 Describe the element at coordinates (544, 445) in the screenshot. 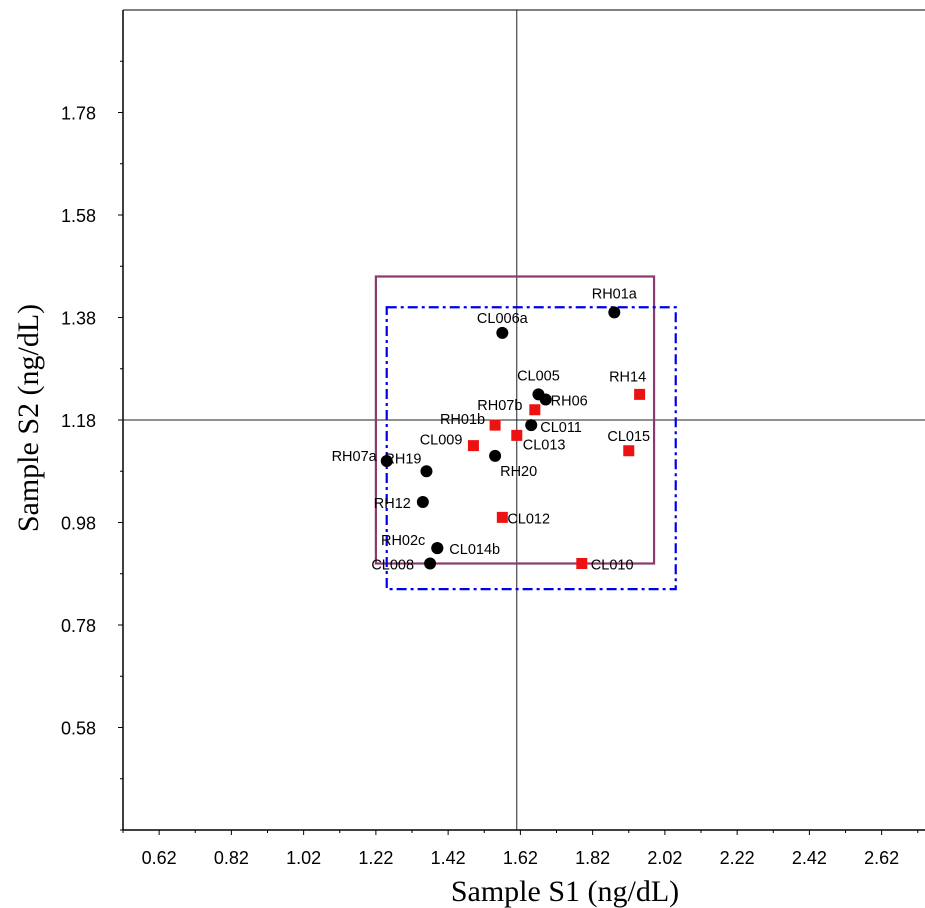

I see `point-label: CL013` at that location.